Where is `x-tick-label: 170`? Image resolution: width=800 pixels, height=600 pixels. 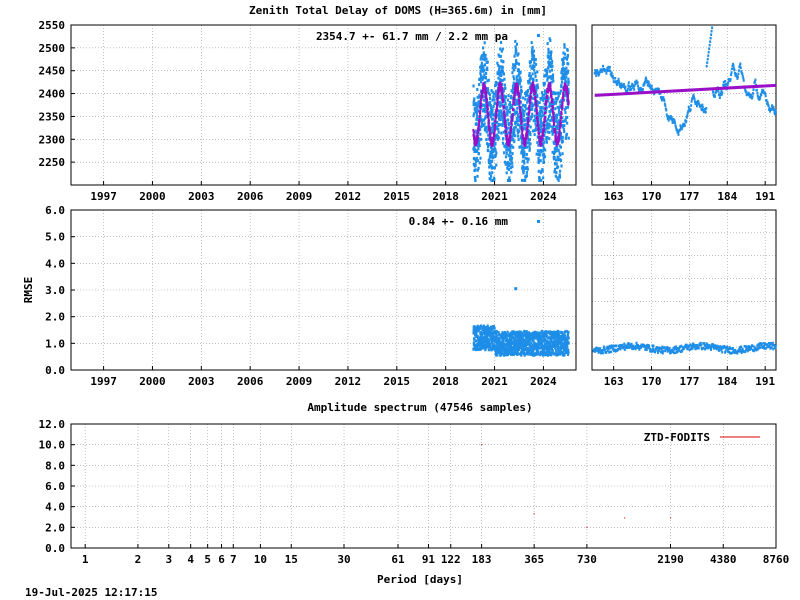 x-tick-label: 170 is located at coordinates (652, 381).